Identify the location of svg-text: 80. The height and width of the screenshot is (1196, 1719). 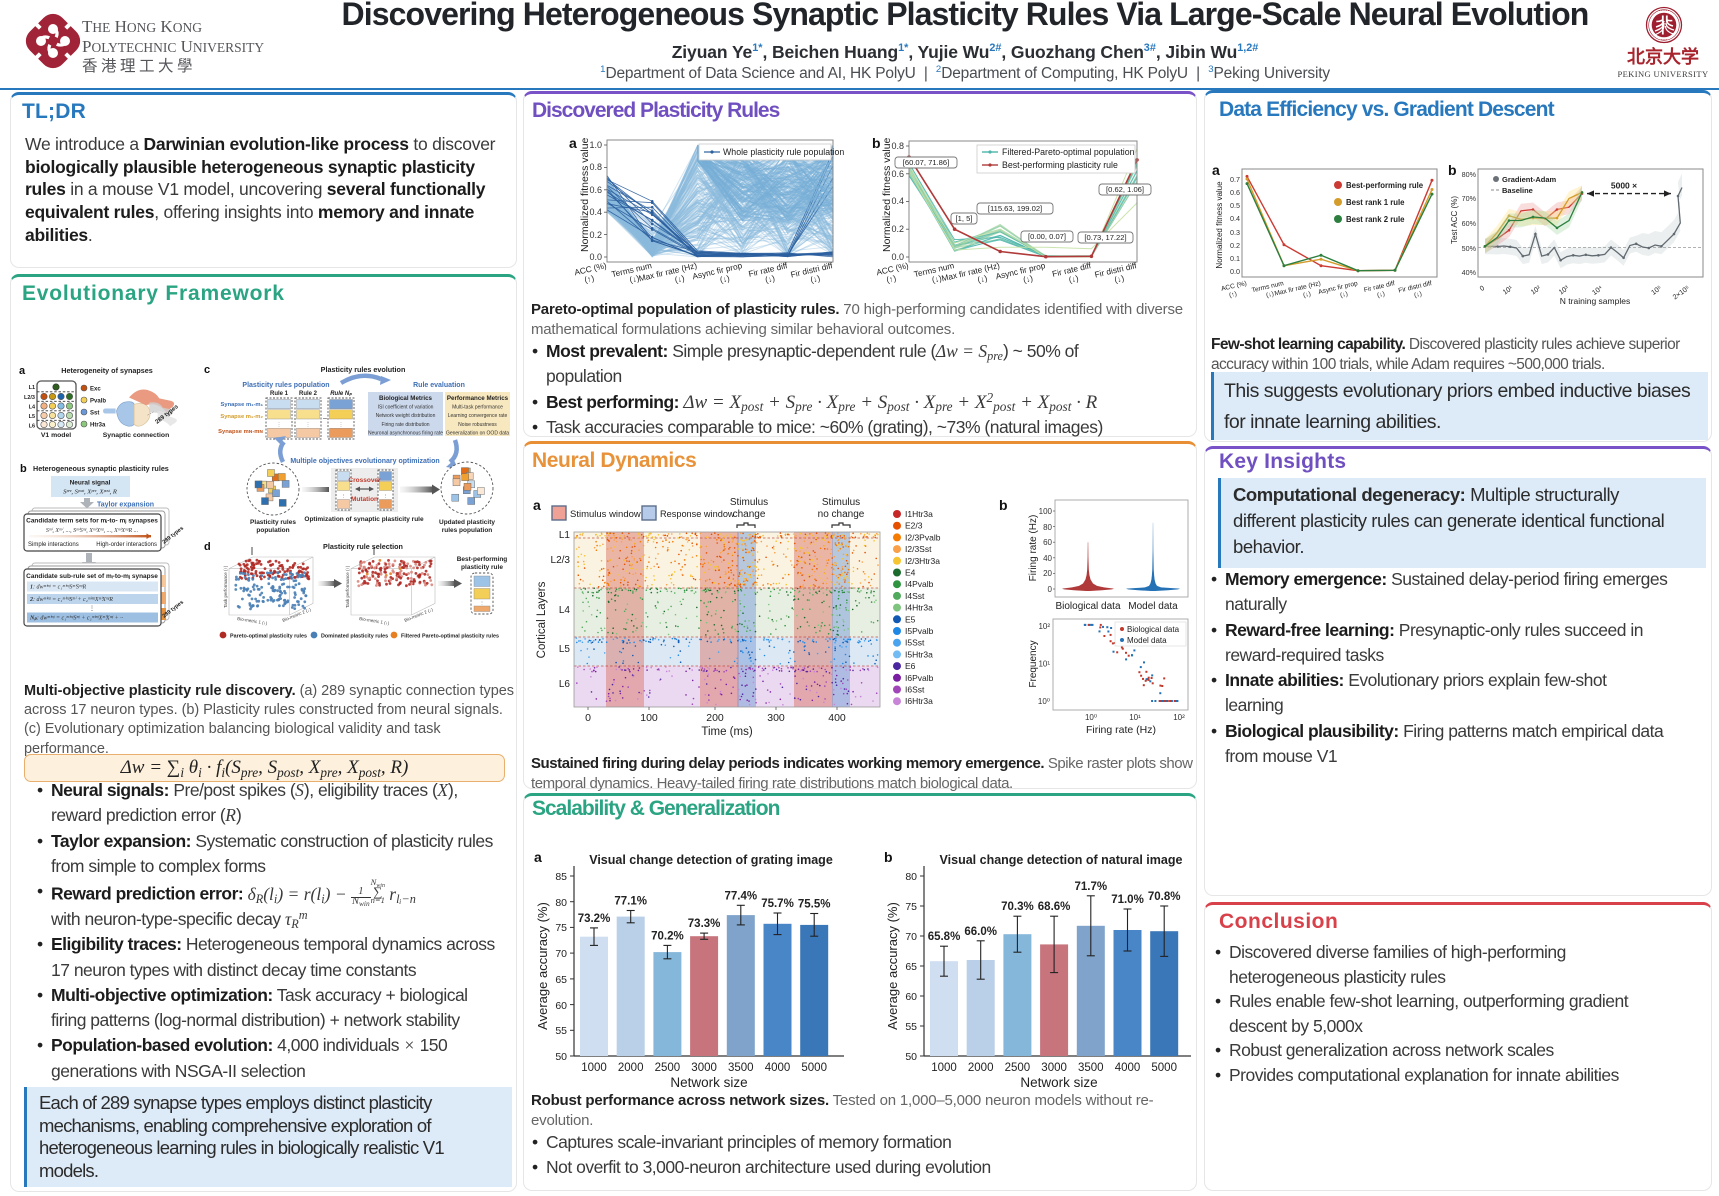
(911, 877).